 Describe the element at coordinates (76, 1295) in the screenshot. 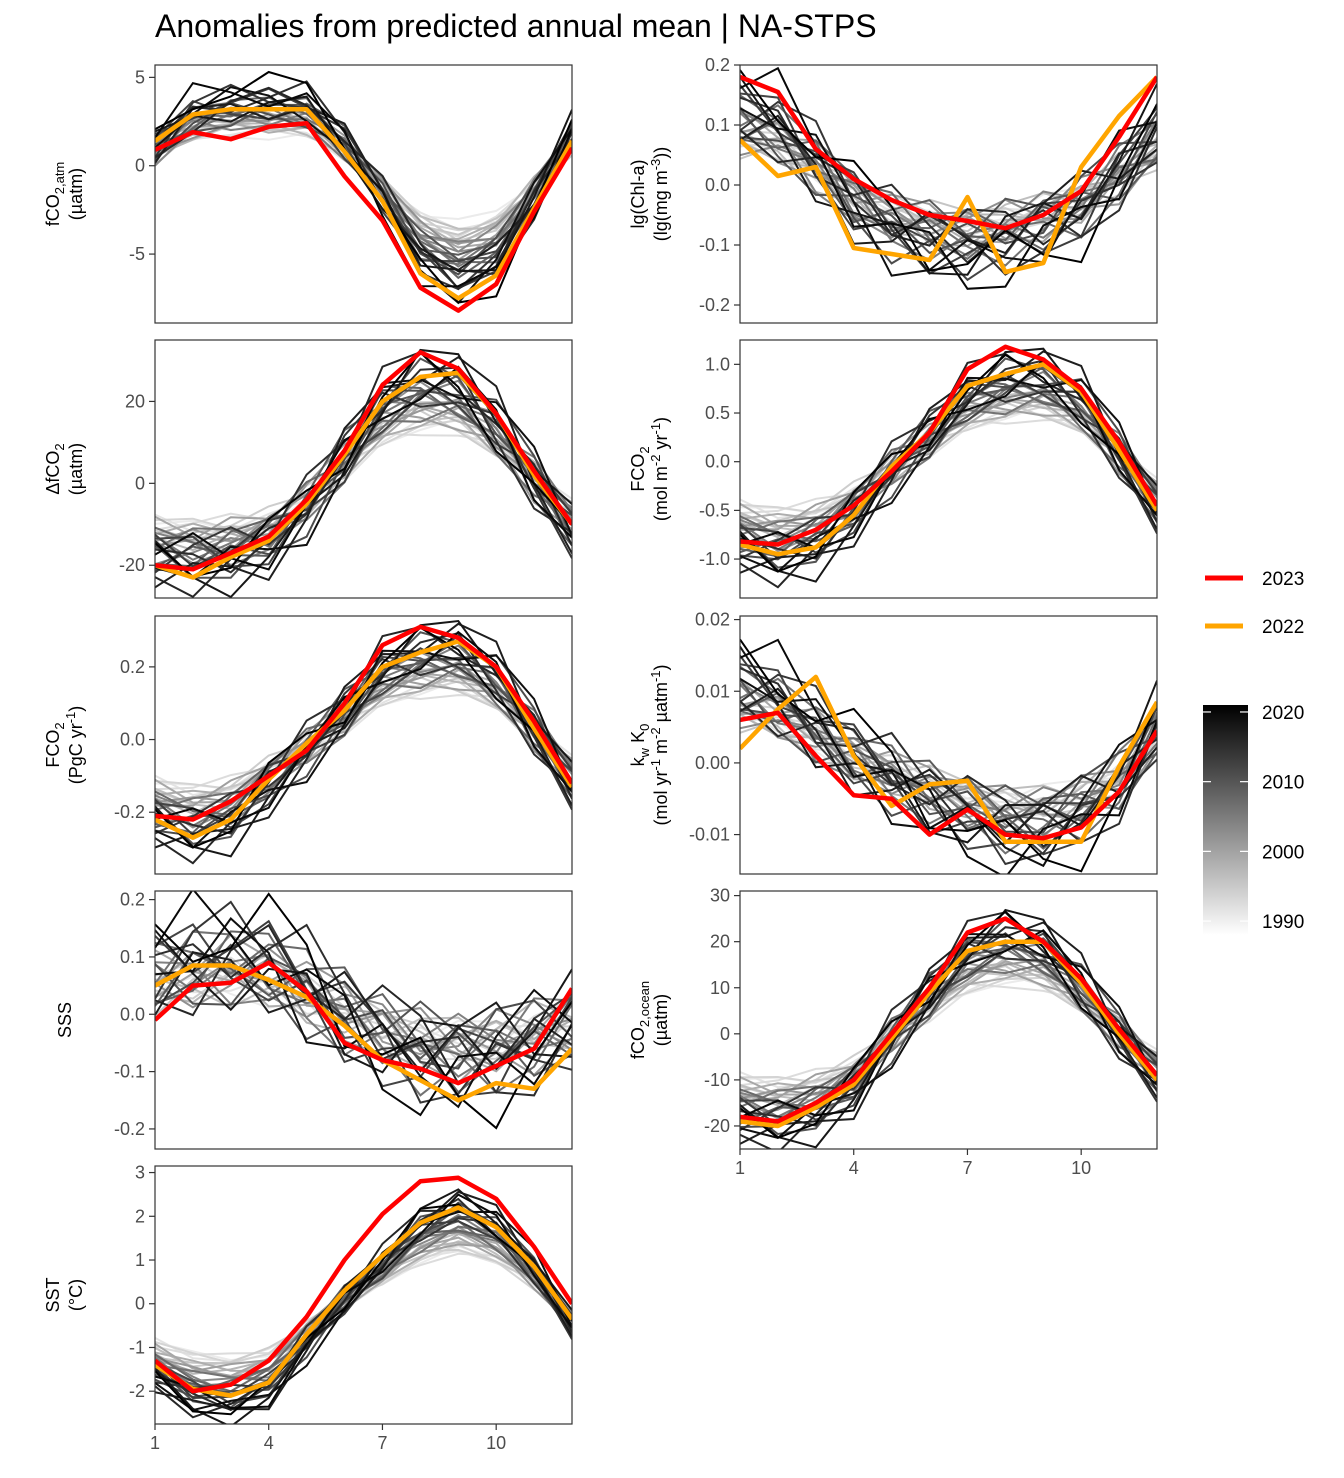

I see `y-axis-label-part: (°C)` at that location.